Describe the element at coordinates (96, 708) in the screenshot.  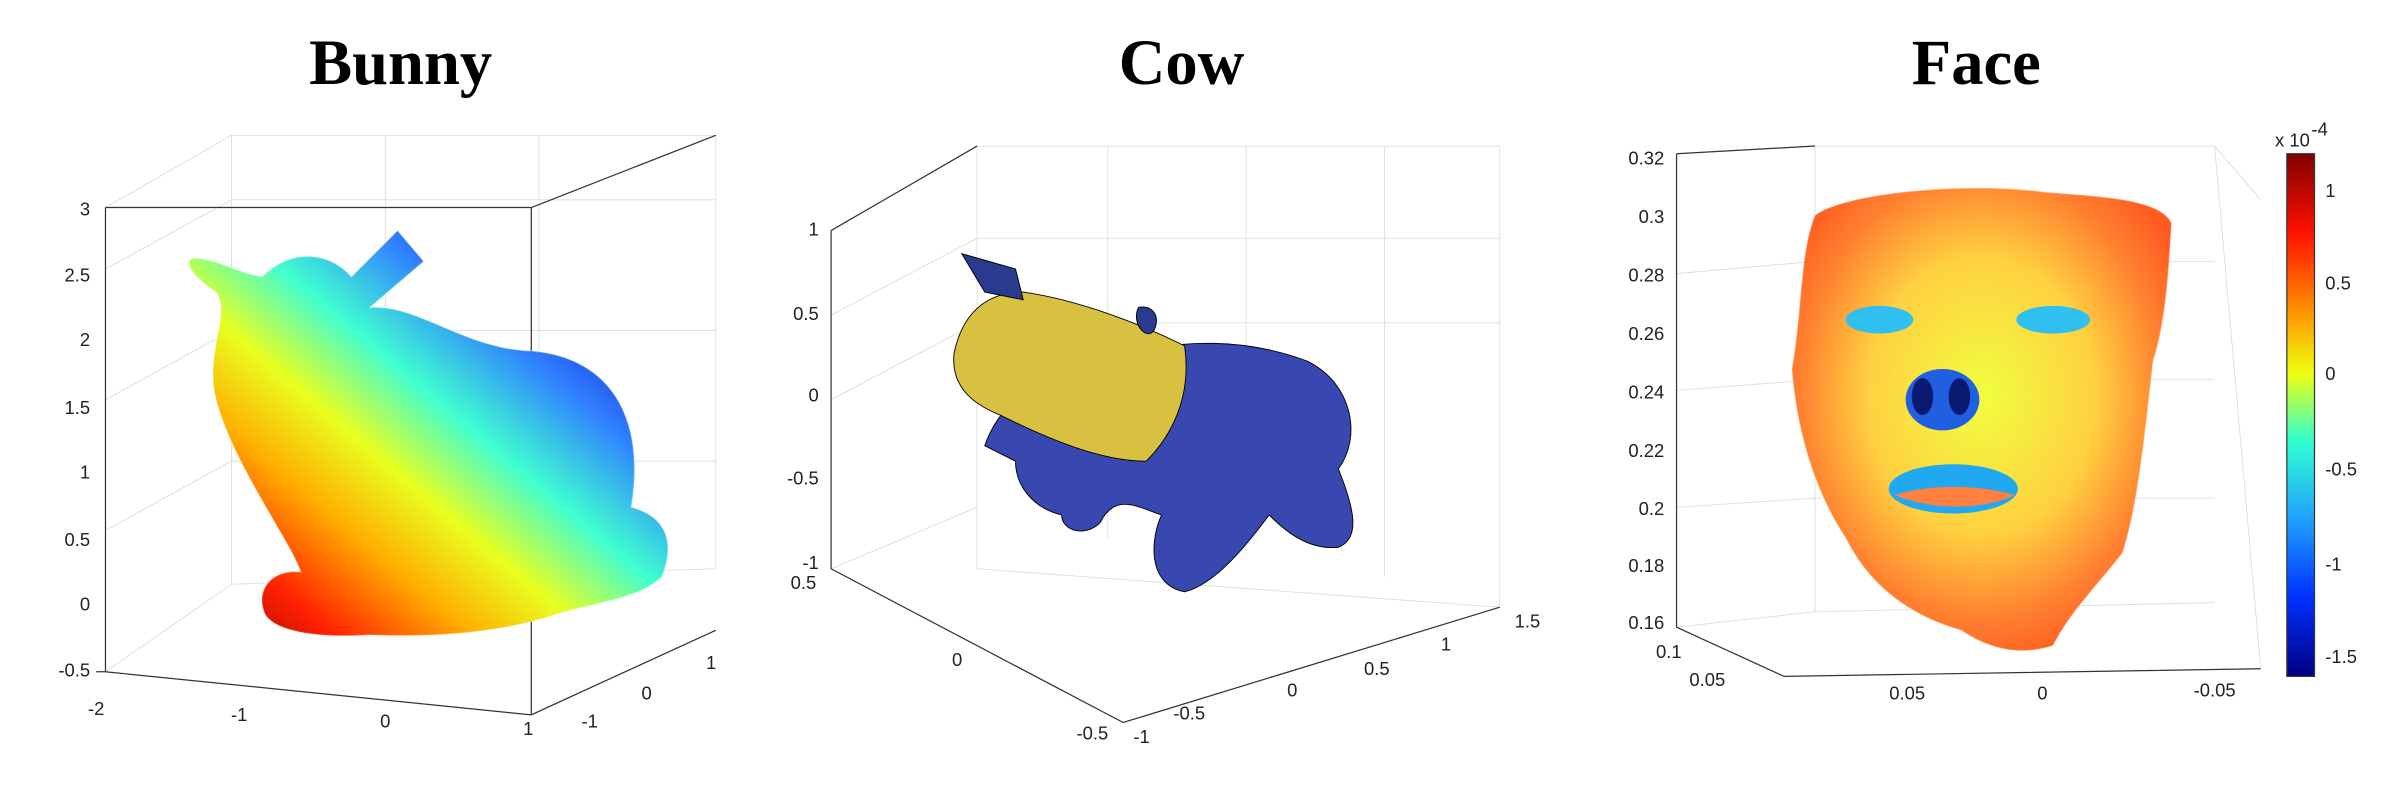
I see `x-tick-label: -2` at that location.